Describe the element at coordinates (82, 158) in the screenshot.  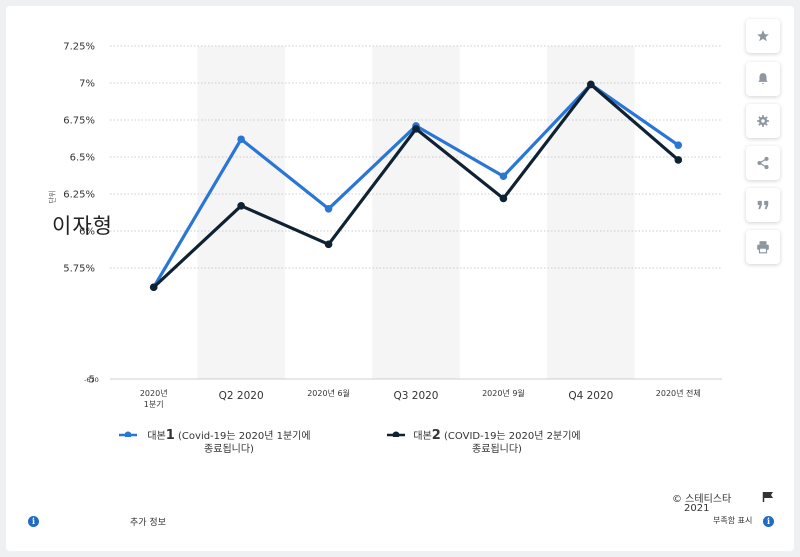
I see `y-tick-label: 6.5%` at that location.